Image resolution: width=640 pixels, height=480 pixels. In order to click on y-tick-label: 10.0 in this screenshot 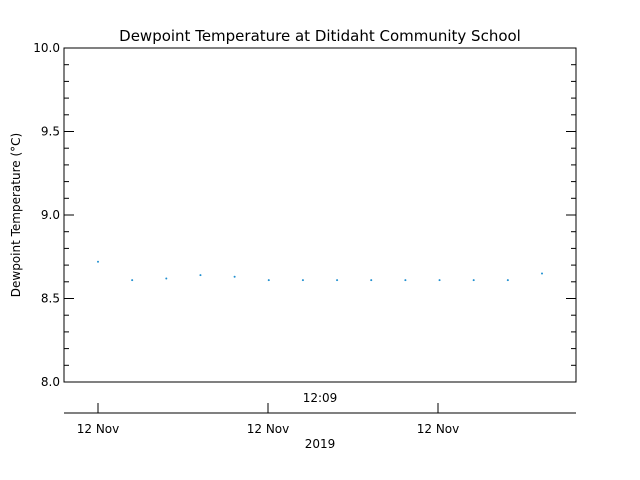, I will do `click(46, 48)`.